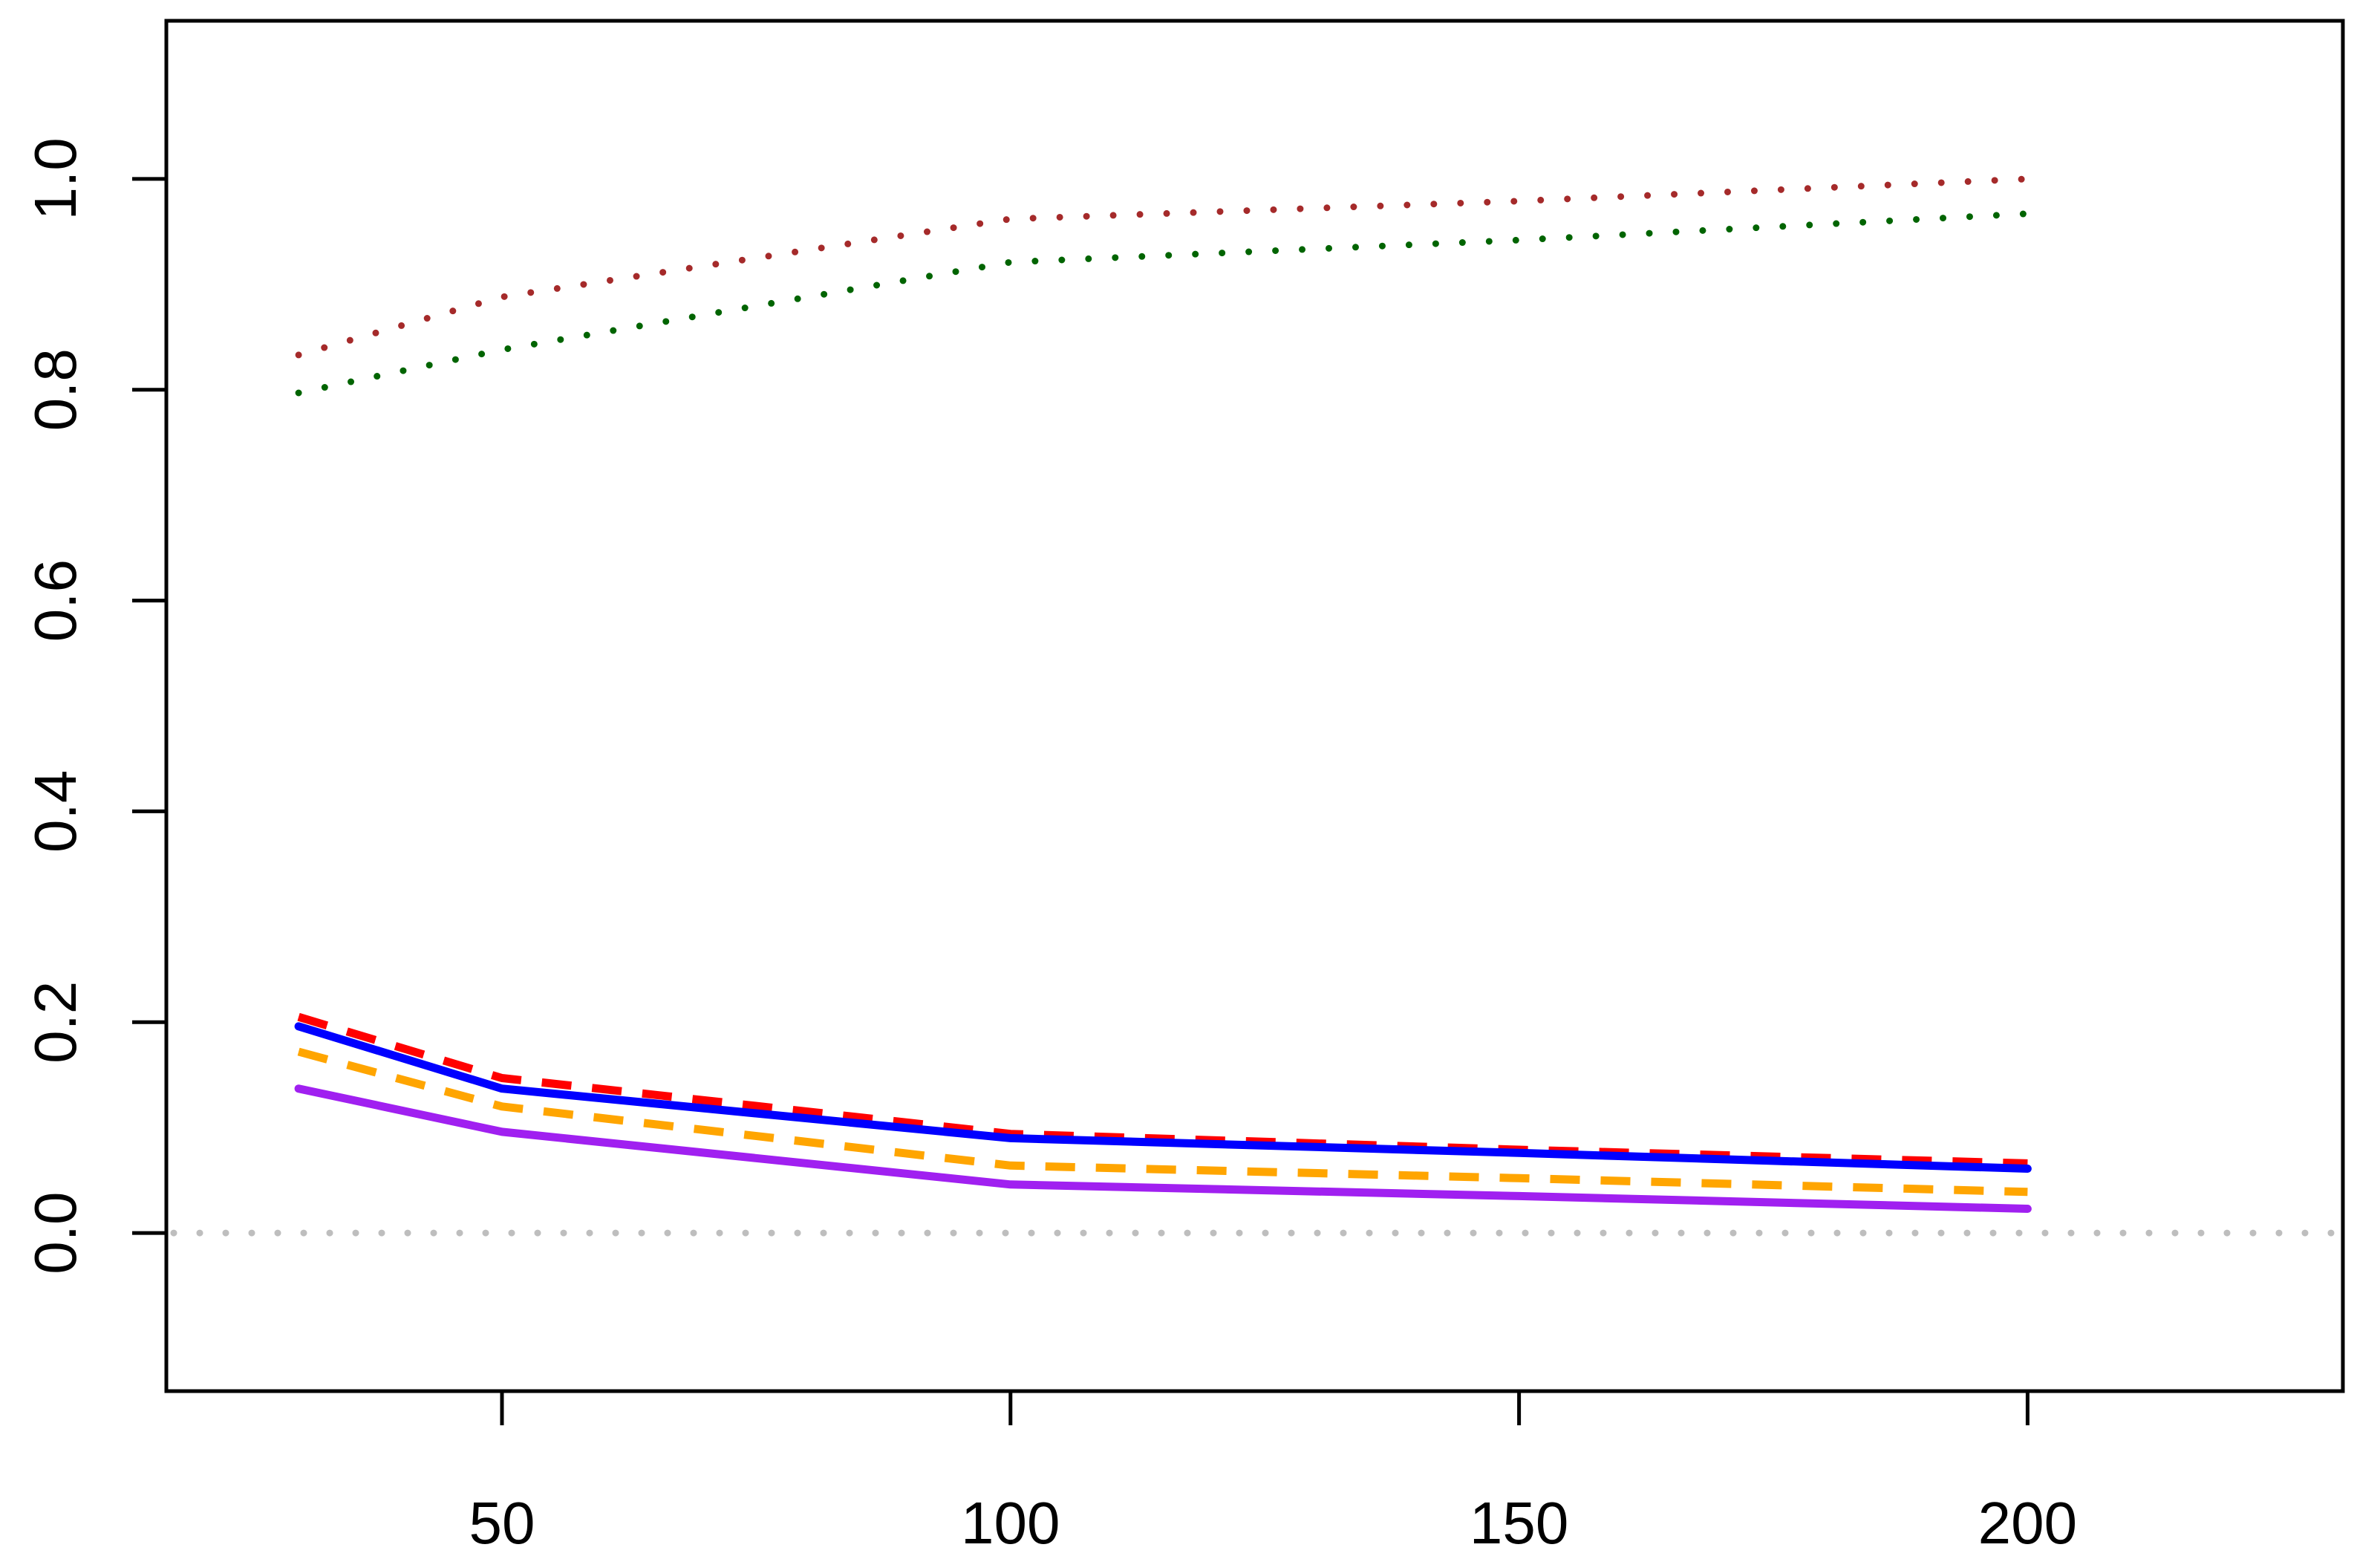 Image resolution: width=2380 pixels, height=1556 pixels. What do you see at coordinates (55, 1022) in the screenshot?
I see `y-tick-label: 0.2` at bounding box center [55, 1022].